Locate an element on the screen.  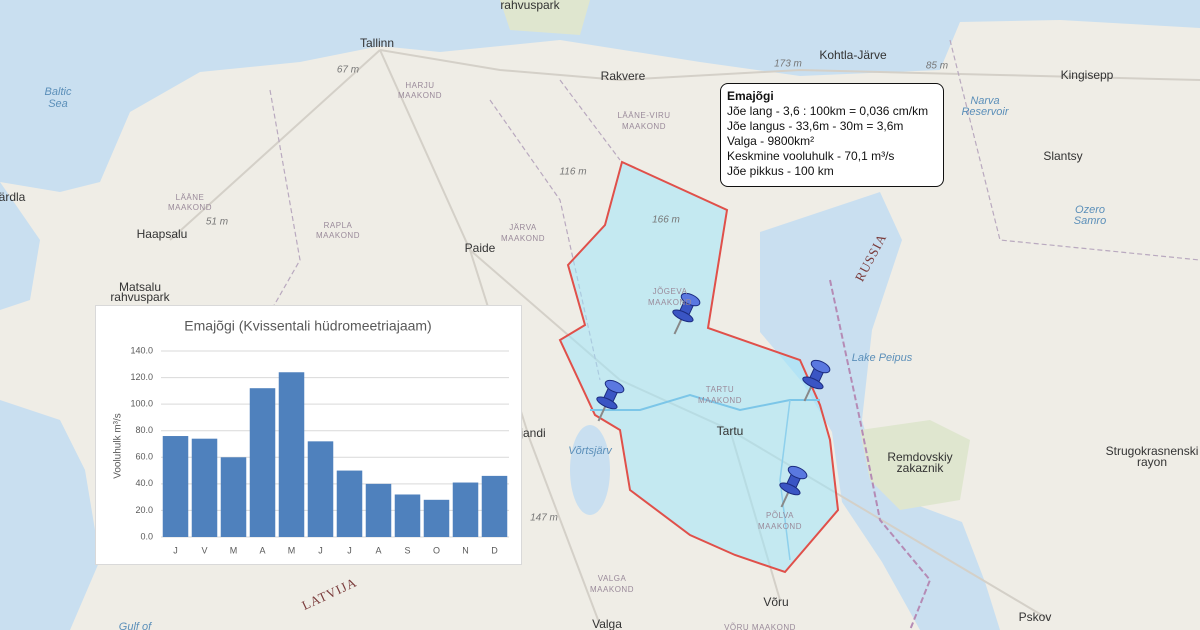
place-label: Baltic is located at coordinates (58, 92).